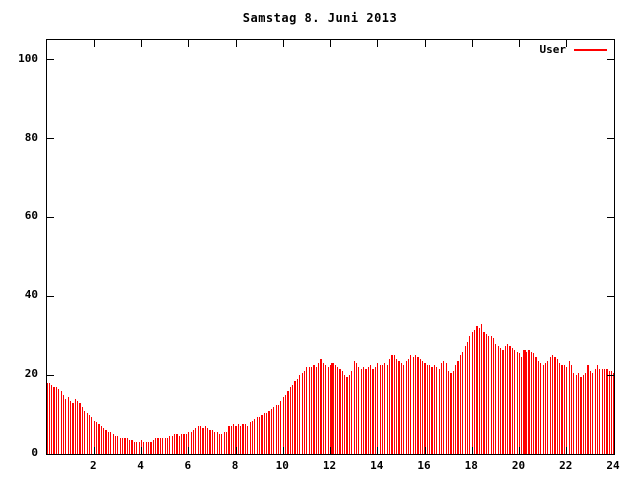 The width and height of the screenshot is (640, 480). Describe the element at coordinates (590, 50) in the screenshot. I see `legend-line-sample` at that location.